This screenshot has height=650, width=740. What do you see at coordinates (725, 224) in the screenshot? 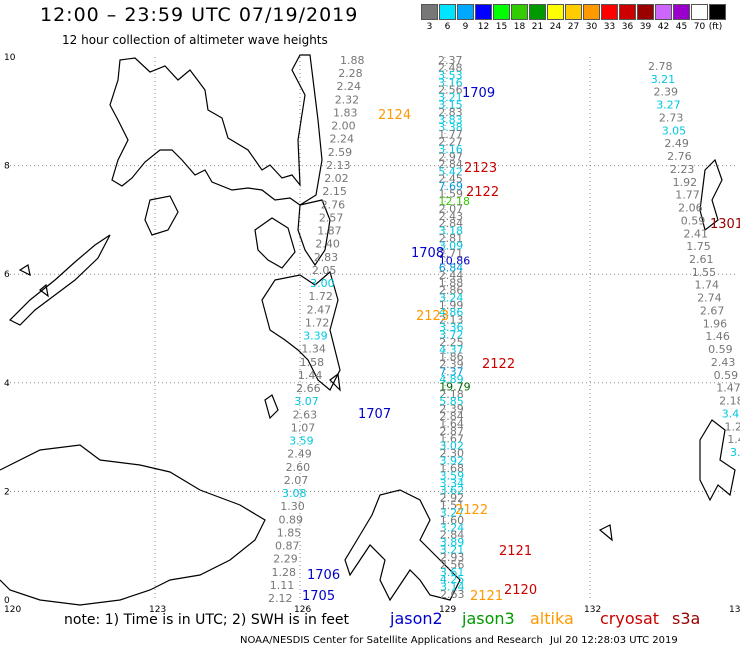
I see `track-time-label: 1301` at bounding box center [725, 224].